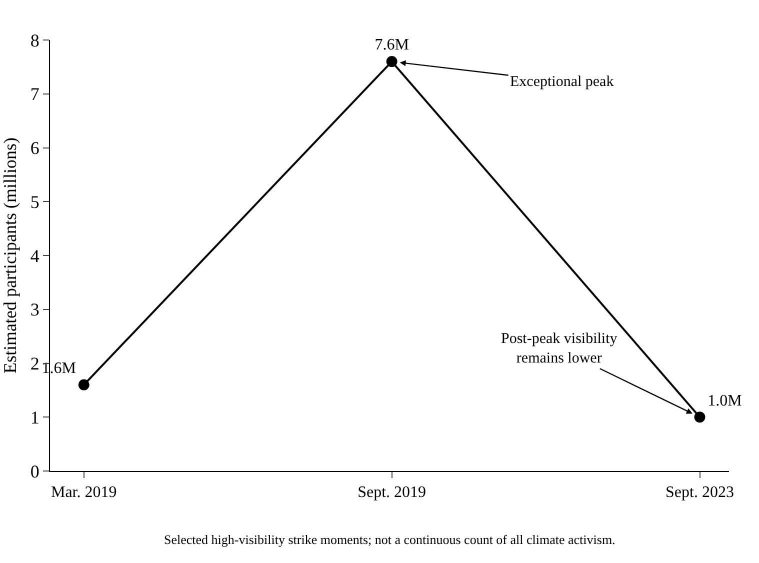 This screenshot has width=759, height=563. Describe the element at coordinates (35, 148) in the screenshot. I see `y-tick-label: 6` at that location.